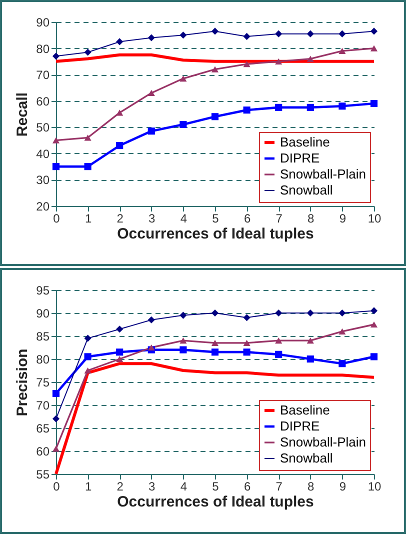  I want to click on y-tick-label: 95, so click(43, 291).